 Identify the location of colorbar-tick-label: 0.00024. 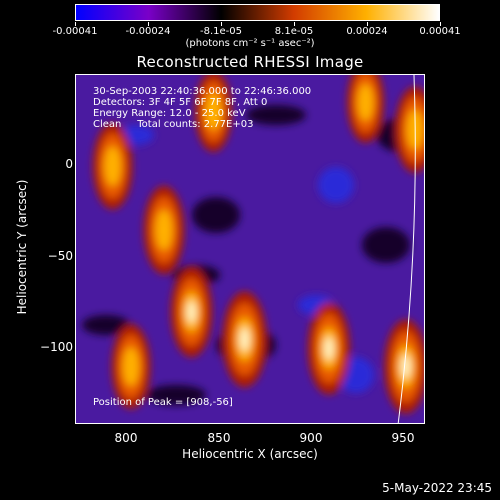
(367, 31).